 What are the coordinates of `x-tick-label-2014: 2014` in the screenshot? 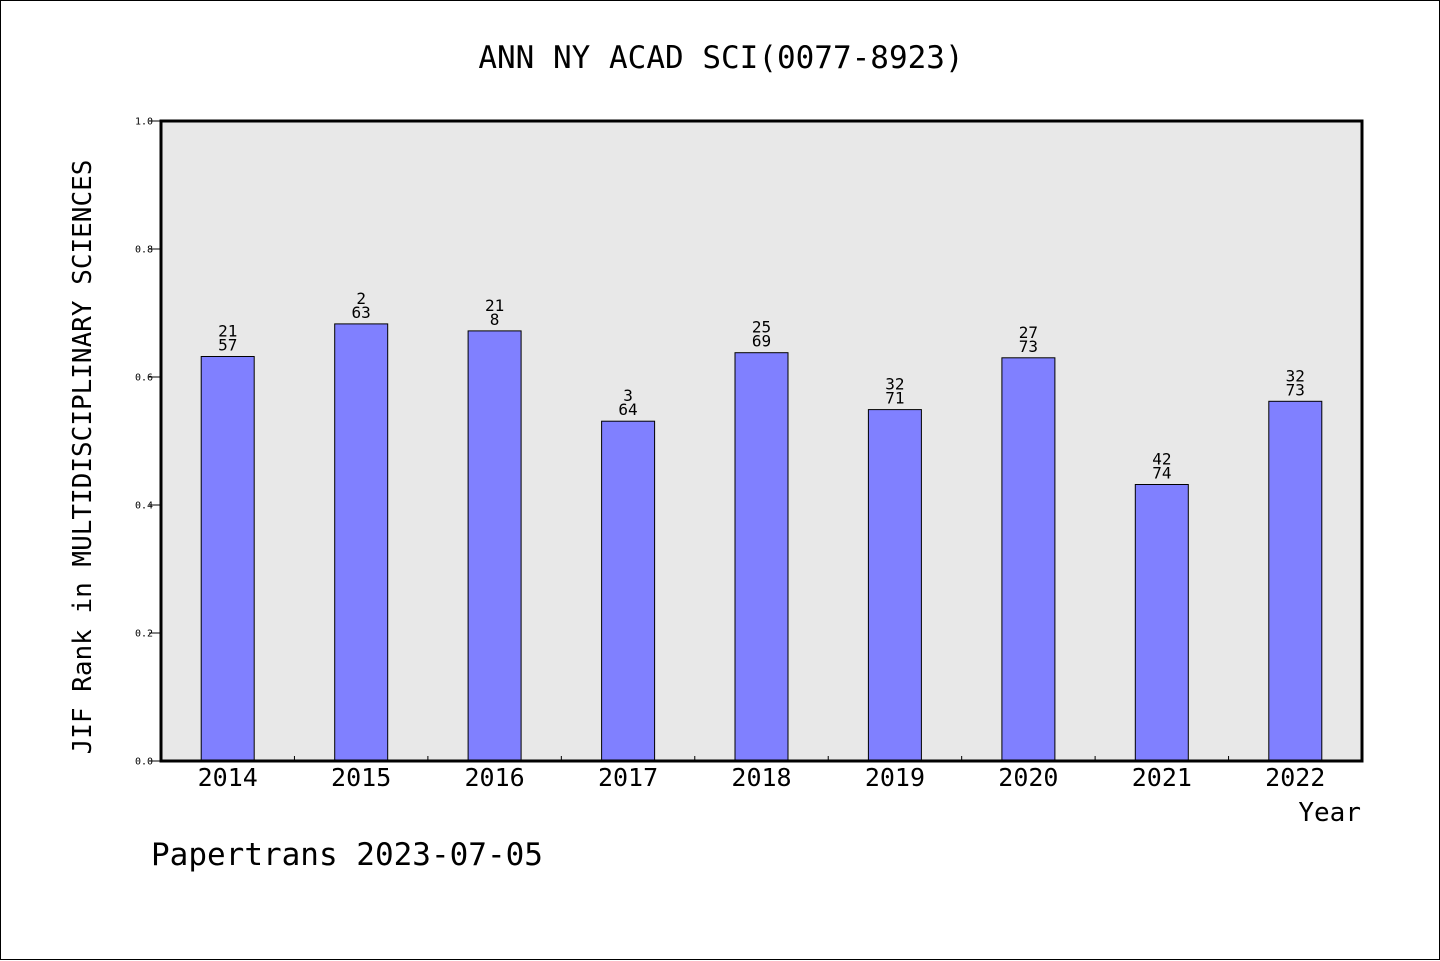 It's located at (228, 777).